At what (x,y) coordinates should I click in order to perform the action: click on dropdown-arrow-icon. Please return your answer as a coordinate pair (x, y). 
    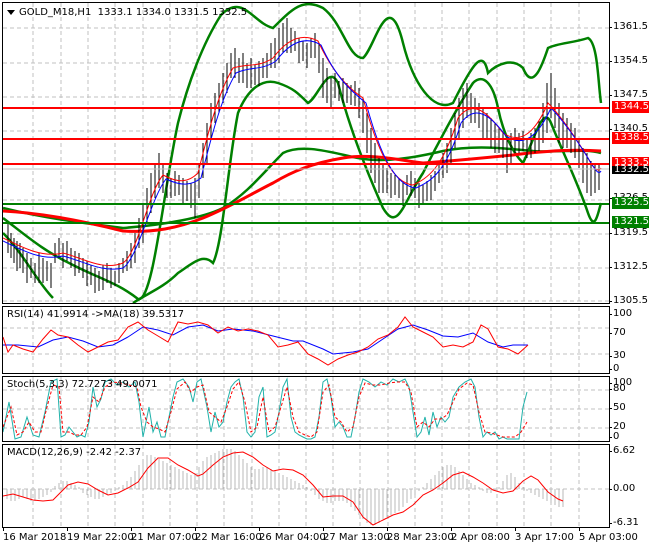
    Looking at the image, I should click on (11, 12).